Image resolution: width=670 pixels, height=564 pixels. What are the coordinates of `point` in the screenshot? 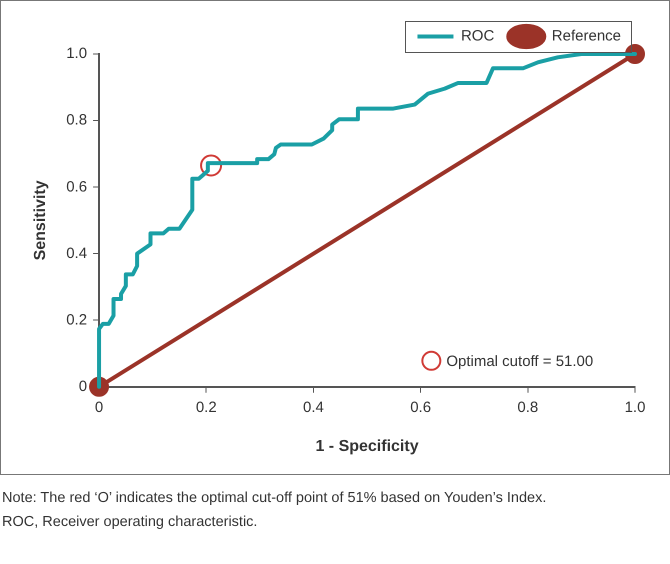 It's located at (211, 165).